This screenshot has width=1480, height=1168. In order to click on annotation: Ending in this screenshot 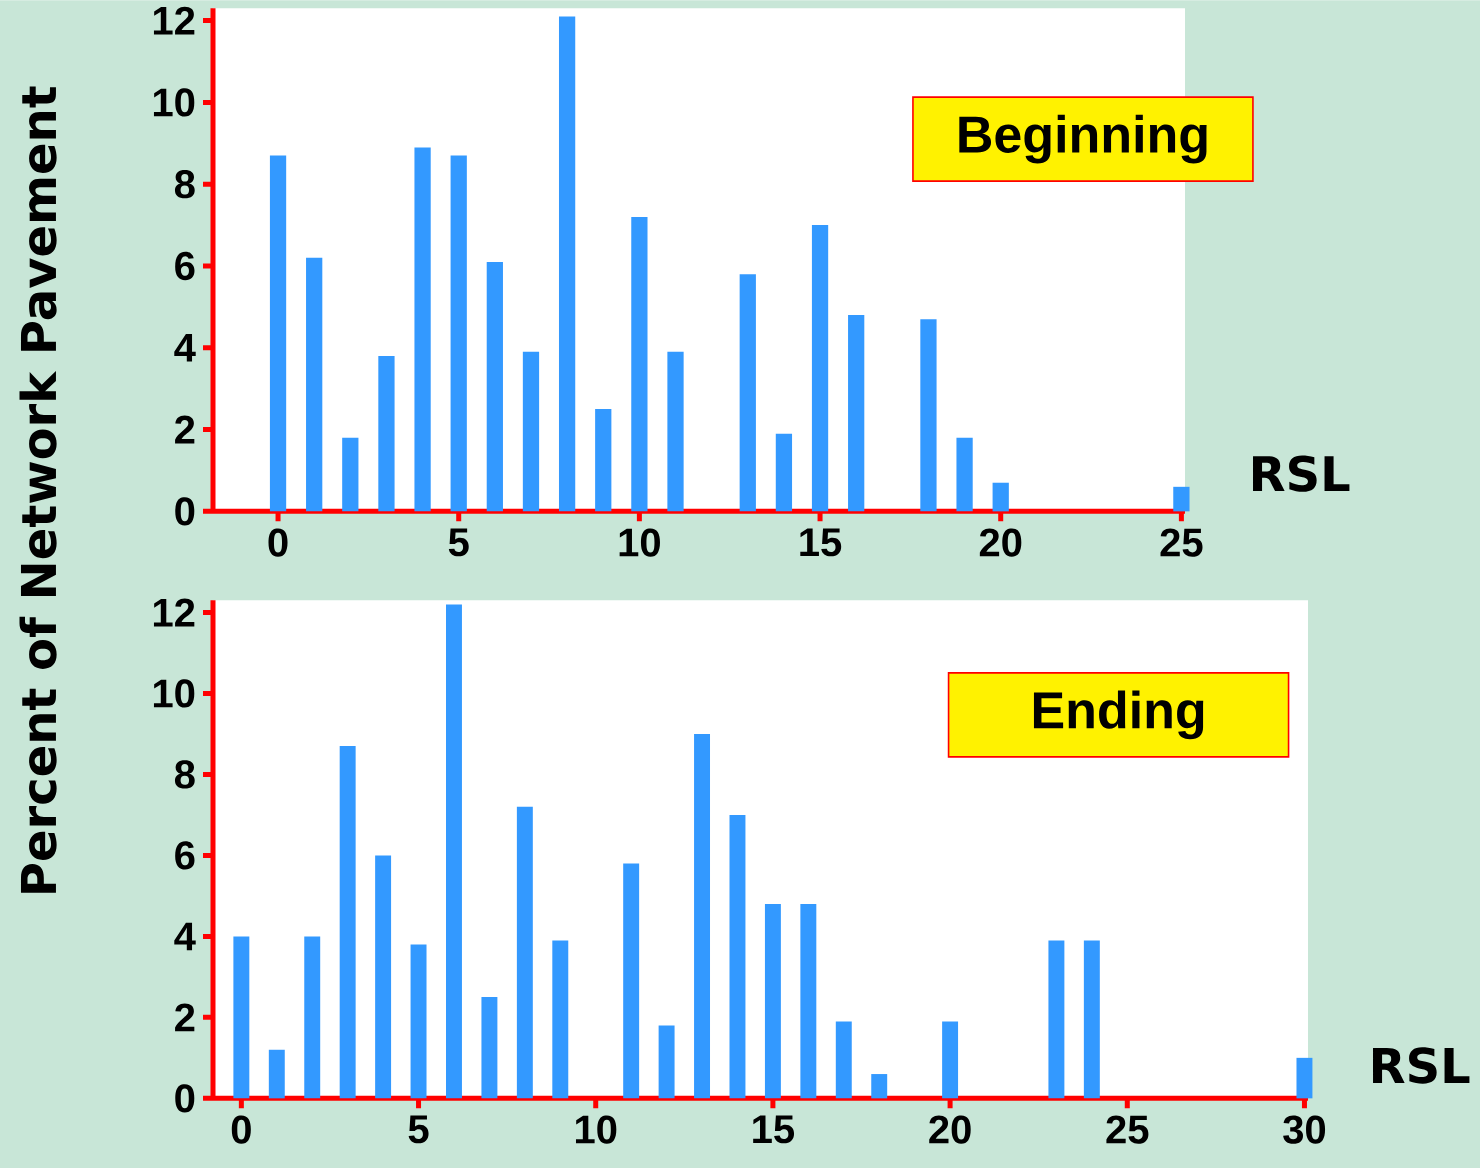, I will do `click(1118, 715)`.